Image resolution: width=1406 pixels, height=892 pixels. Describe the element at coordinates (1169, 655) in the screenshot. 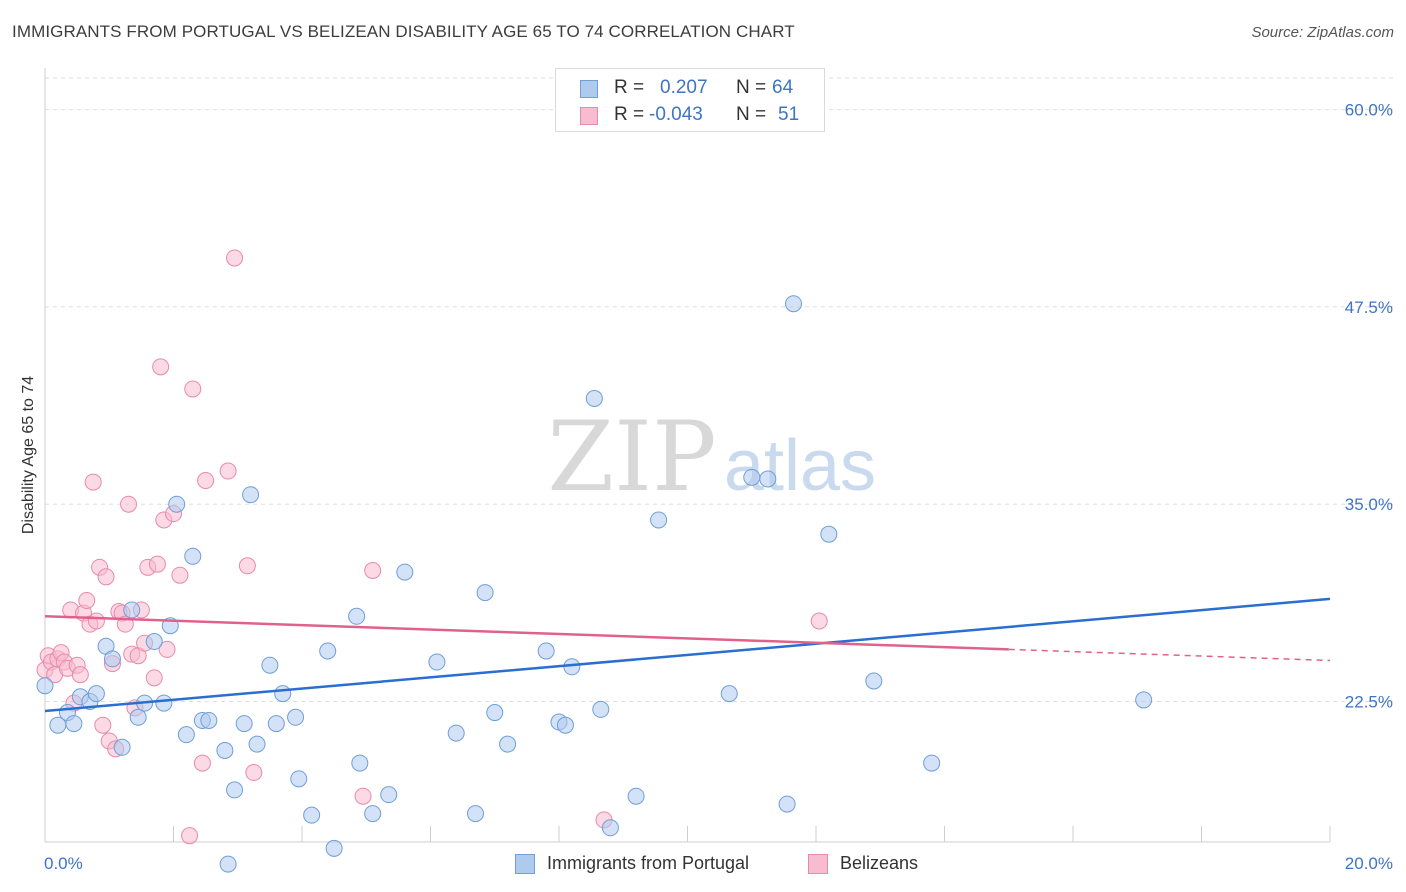

I see `belizeans-trend-extension` at that location.